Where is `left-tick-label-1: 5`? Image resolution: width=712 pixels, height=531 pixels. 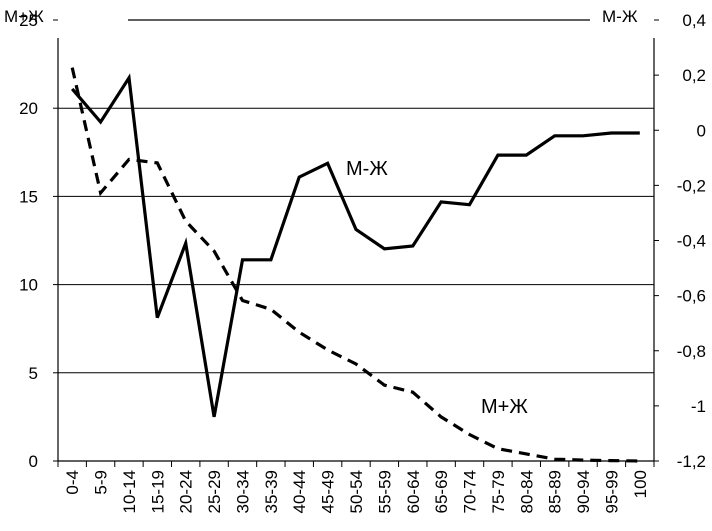
left-tick-label-1: 5 is located at coordinates (33, 373).